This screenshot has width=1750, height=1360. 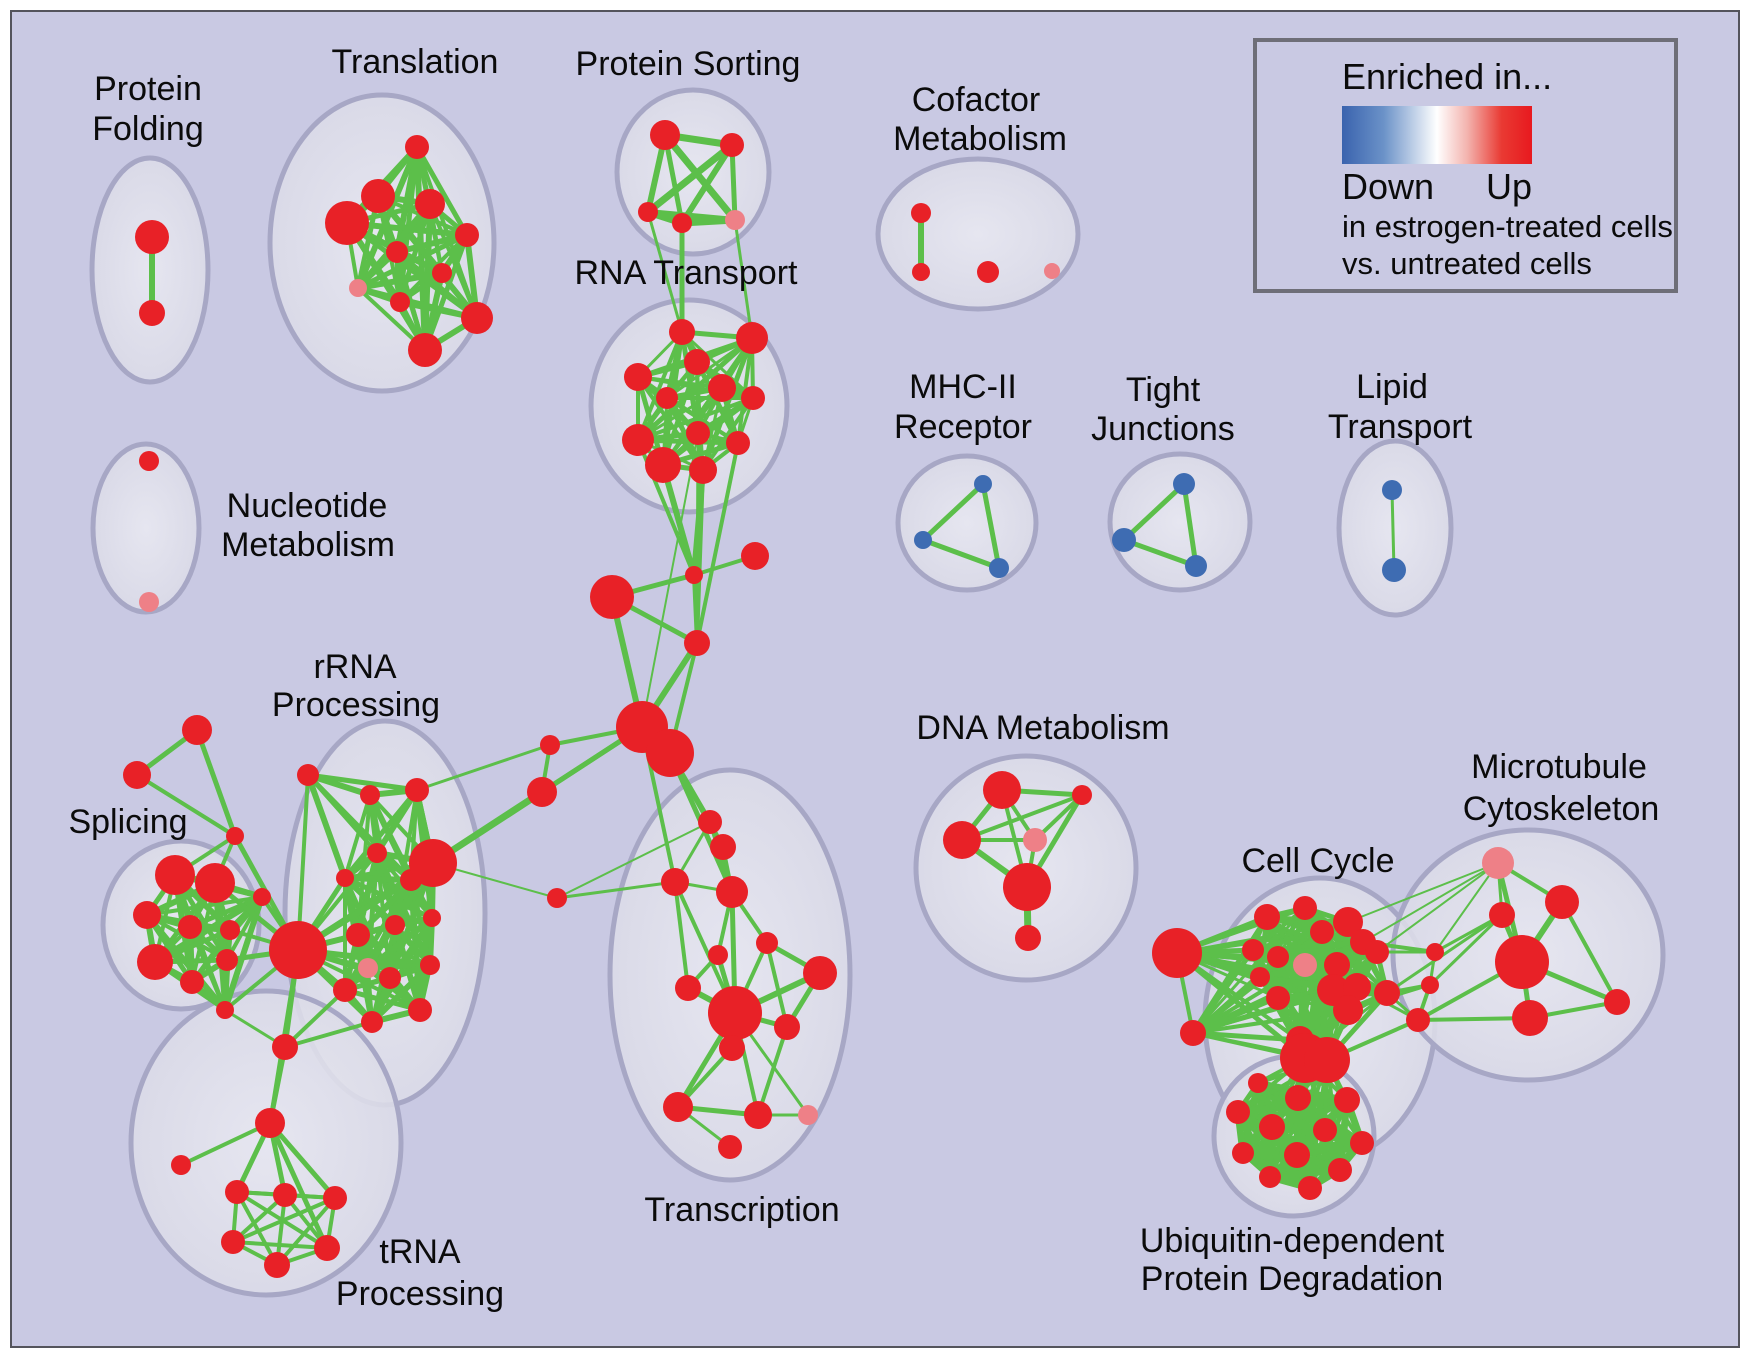 What do you see at coordinates (1467, 263) in the screenshot?
I see `legend-caption-line2: vs. untreated cells` at bounding box center [1467, 263].